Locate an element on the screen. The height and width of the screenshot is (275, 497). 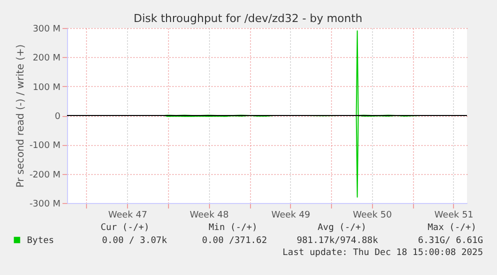
text: Cur (-/+) is located at coordinates (125, 228).